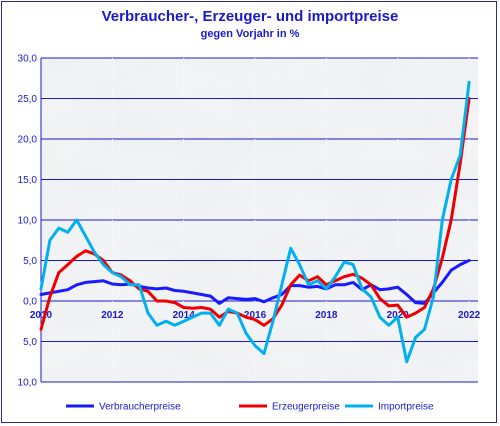 This screenshot has width=500, height=426. Describe the element at coordinates (326, 315) in the screenshot. I see `x-tick-label: 2018` at that location.